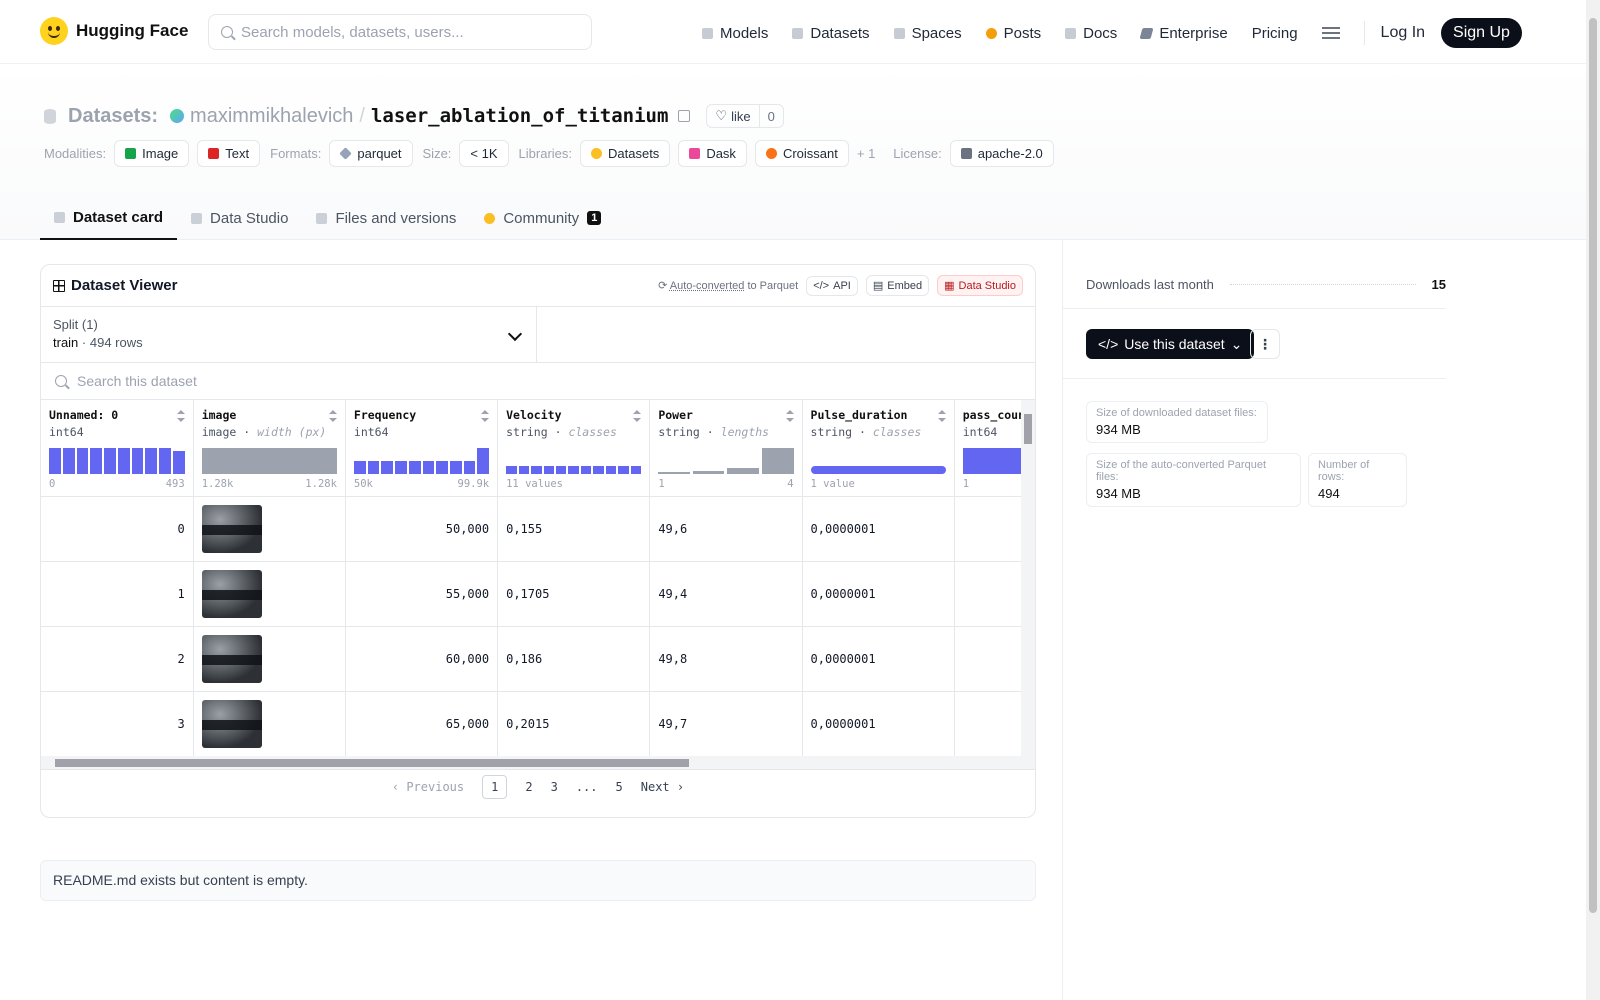 The image size is (1600, 1000). I want to click on api-button: </> API, so click(832, 285).